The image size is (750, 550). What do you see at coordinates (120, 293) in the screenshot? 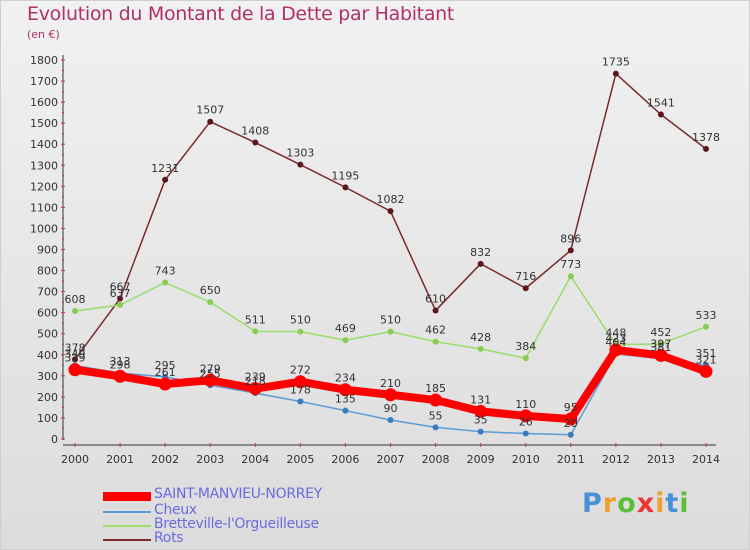
I see `data-label: 637` at bounding box center [120, 293].